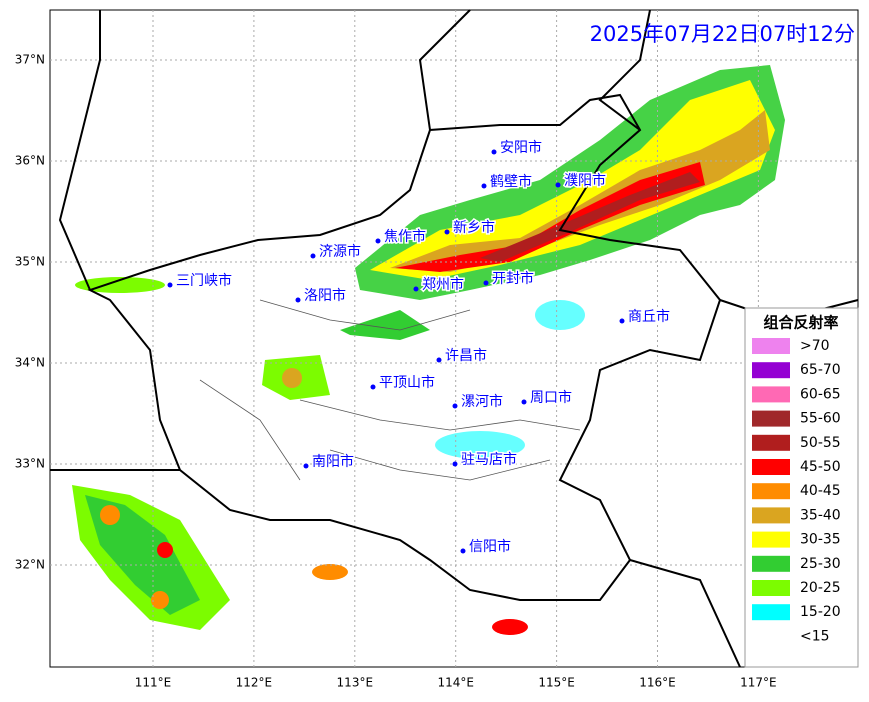 The width and height of the screenshot is (869, 702). I want to click on city-name: 许昌市, so click(466, 355).